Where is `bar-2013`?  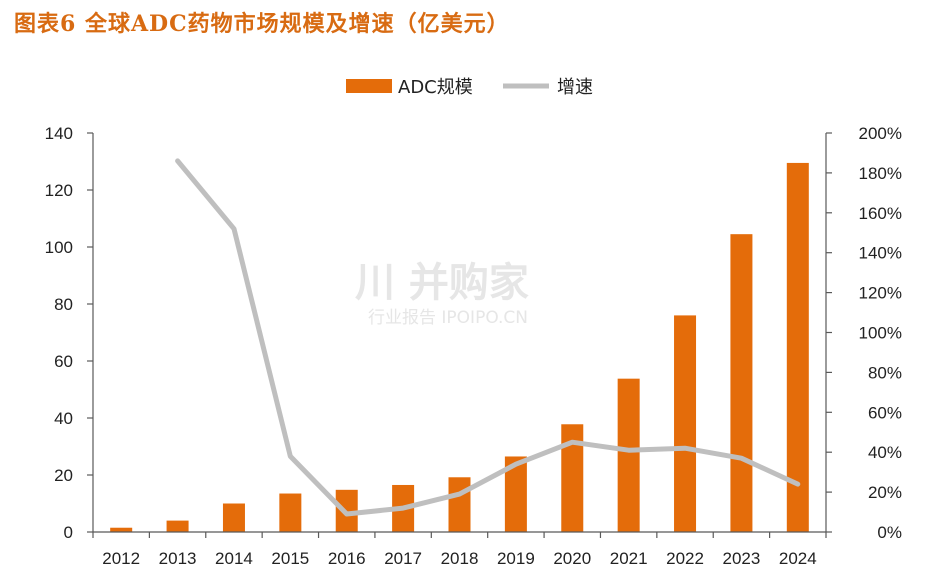
bar-2013 is located at coordinates (177, 526).